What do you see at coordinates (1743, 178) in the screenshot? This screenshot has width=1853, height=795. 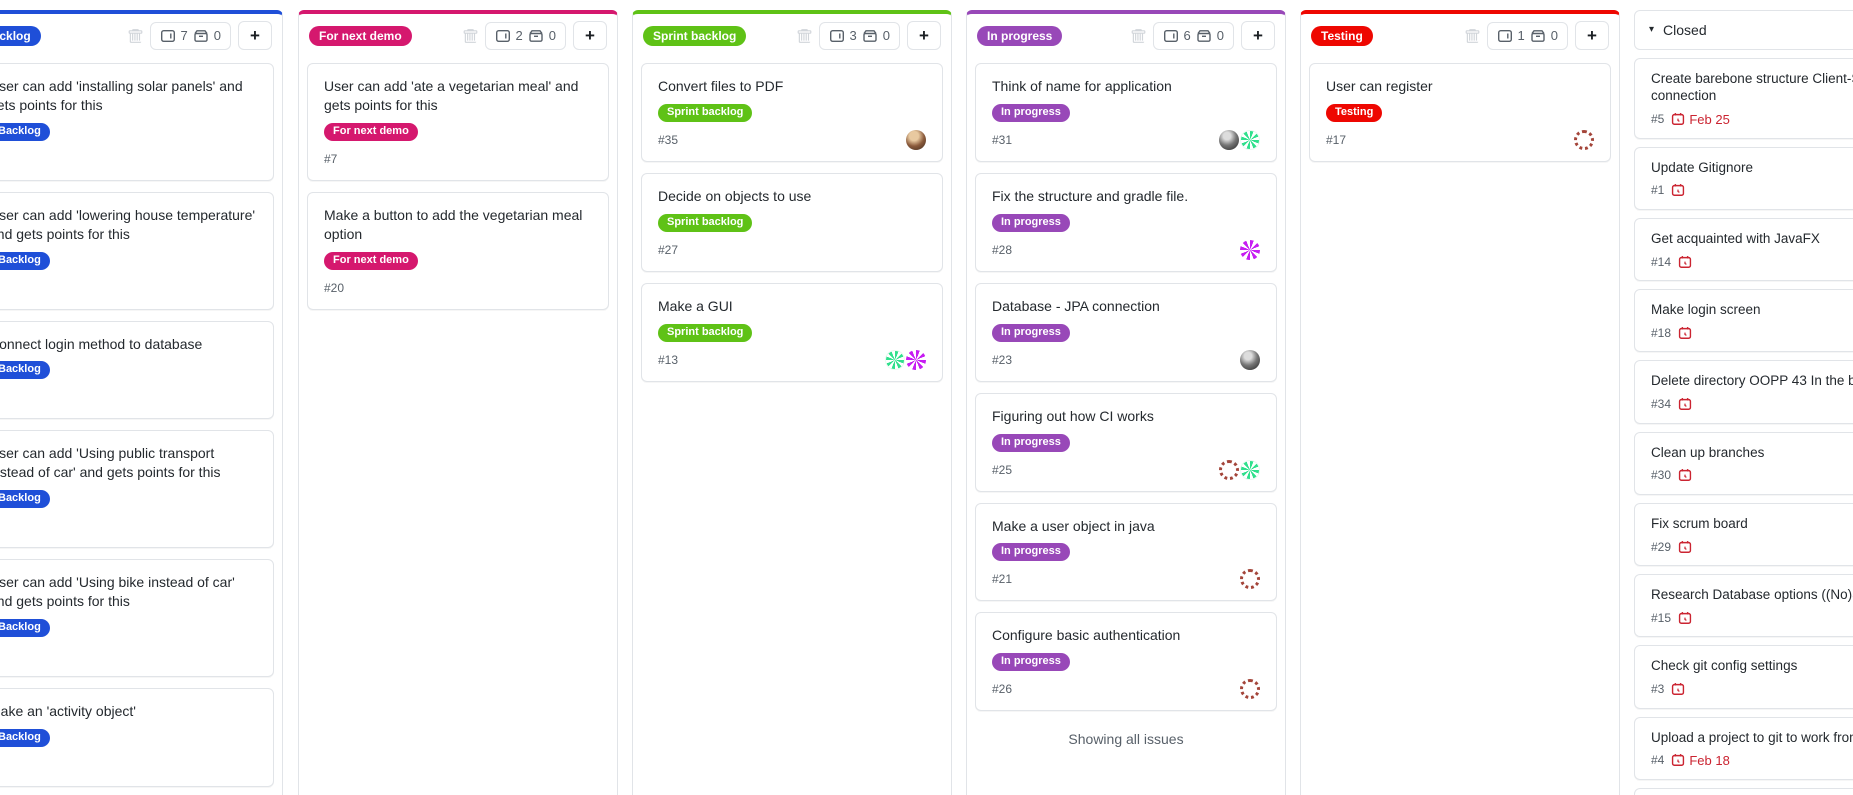 I see `issue-card: Update Gitignore #1` at bounding box center [1743, 178].